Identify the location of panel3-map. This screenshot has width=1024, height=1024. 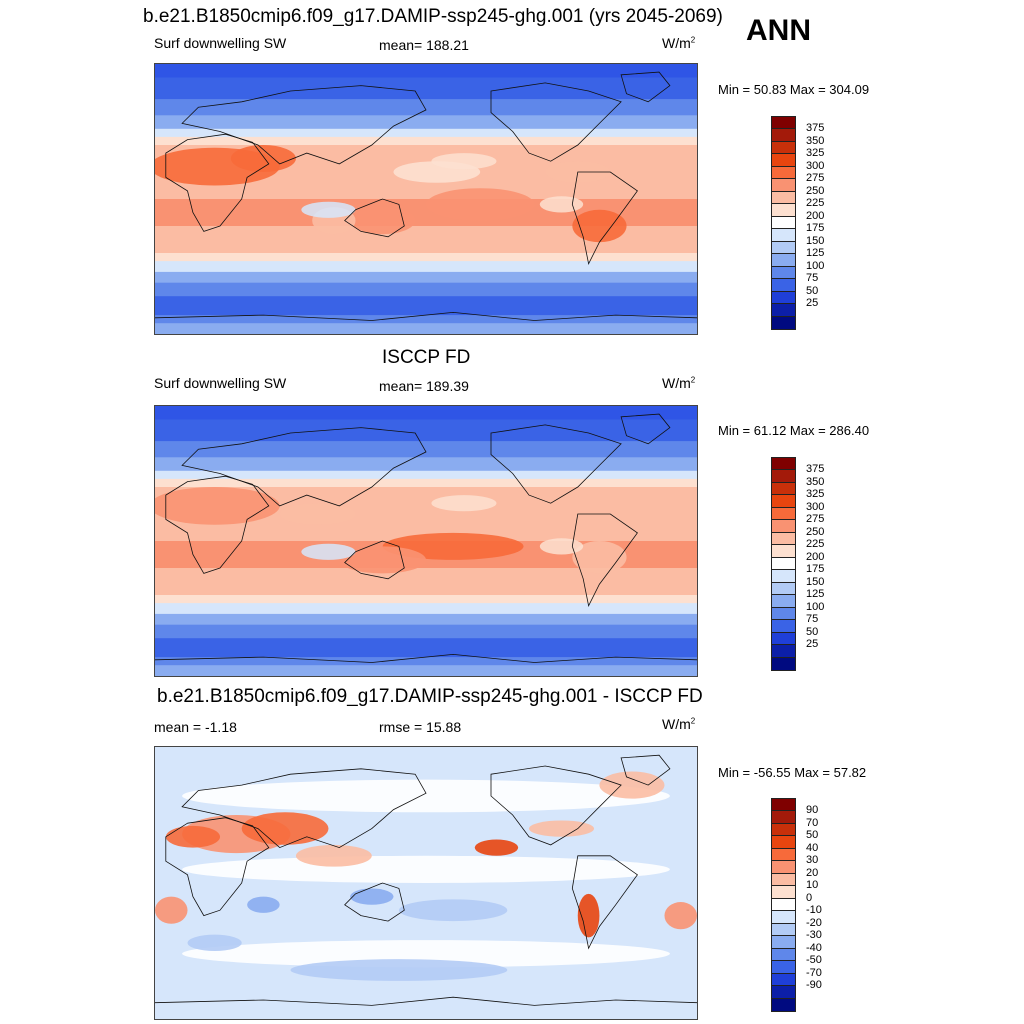
(426, 883).